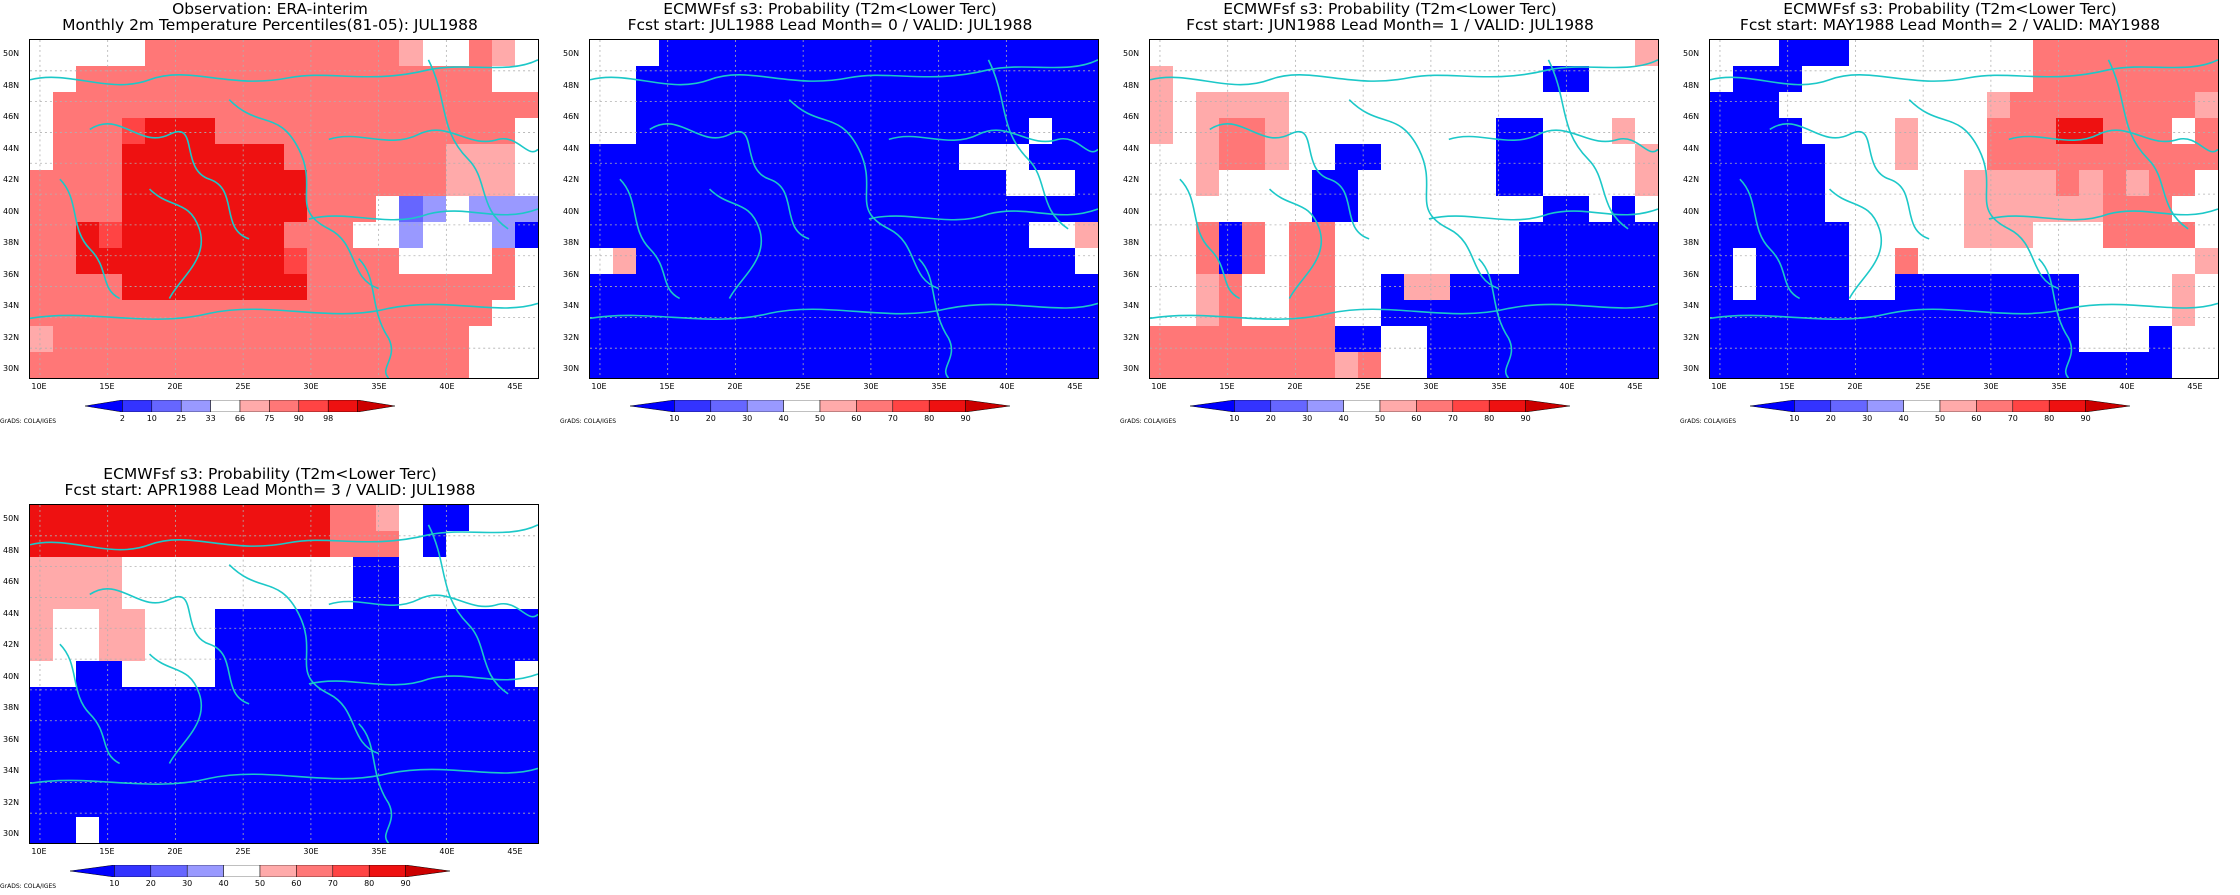 The height and width of the screenshot is (895, 2240). Describe the element at coordinates (710, 418) in the screenshot. I see `colorbar-tick-label: 20` at that location.